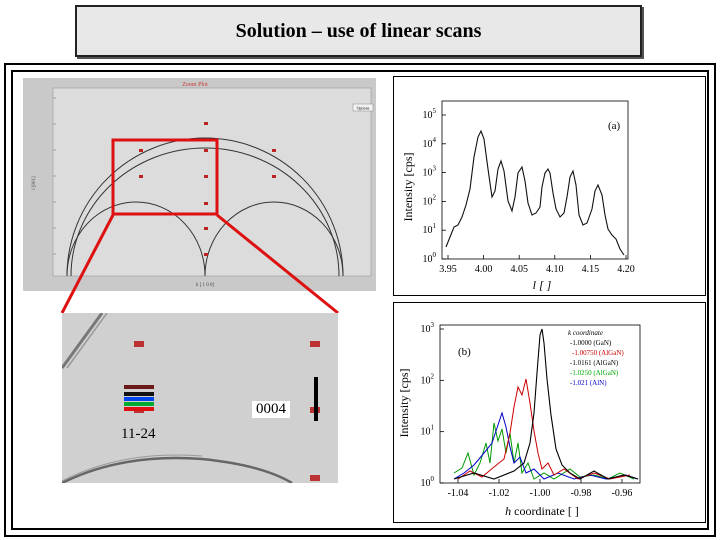  I want to click on plot-a-frame, so click(535, 180).